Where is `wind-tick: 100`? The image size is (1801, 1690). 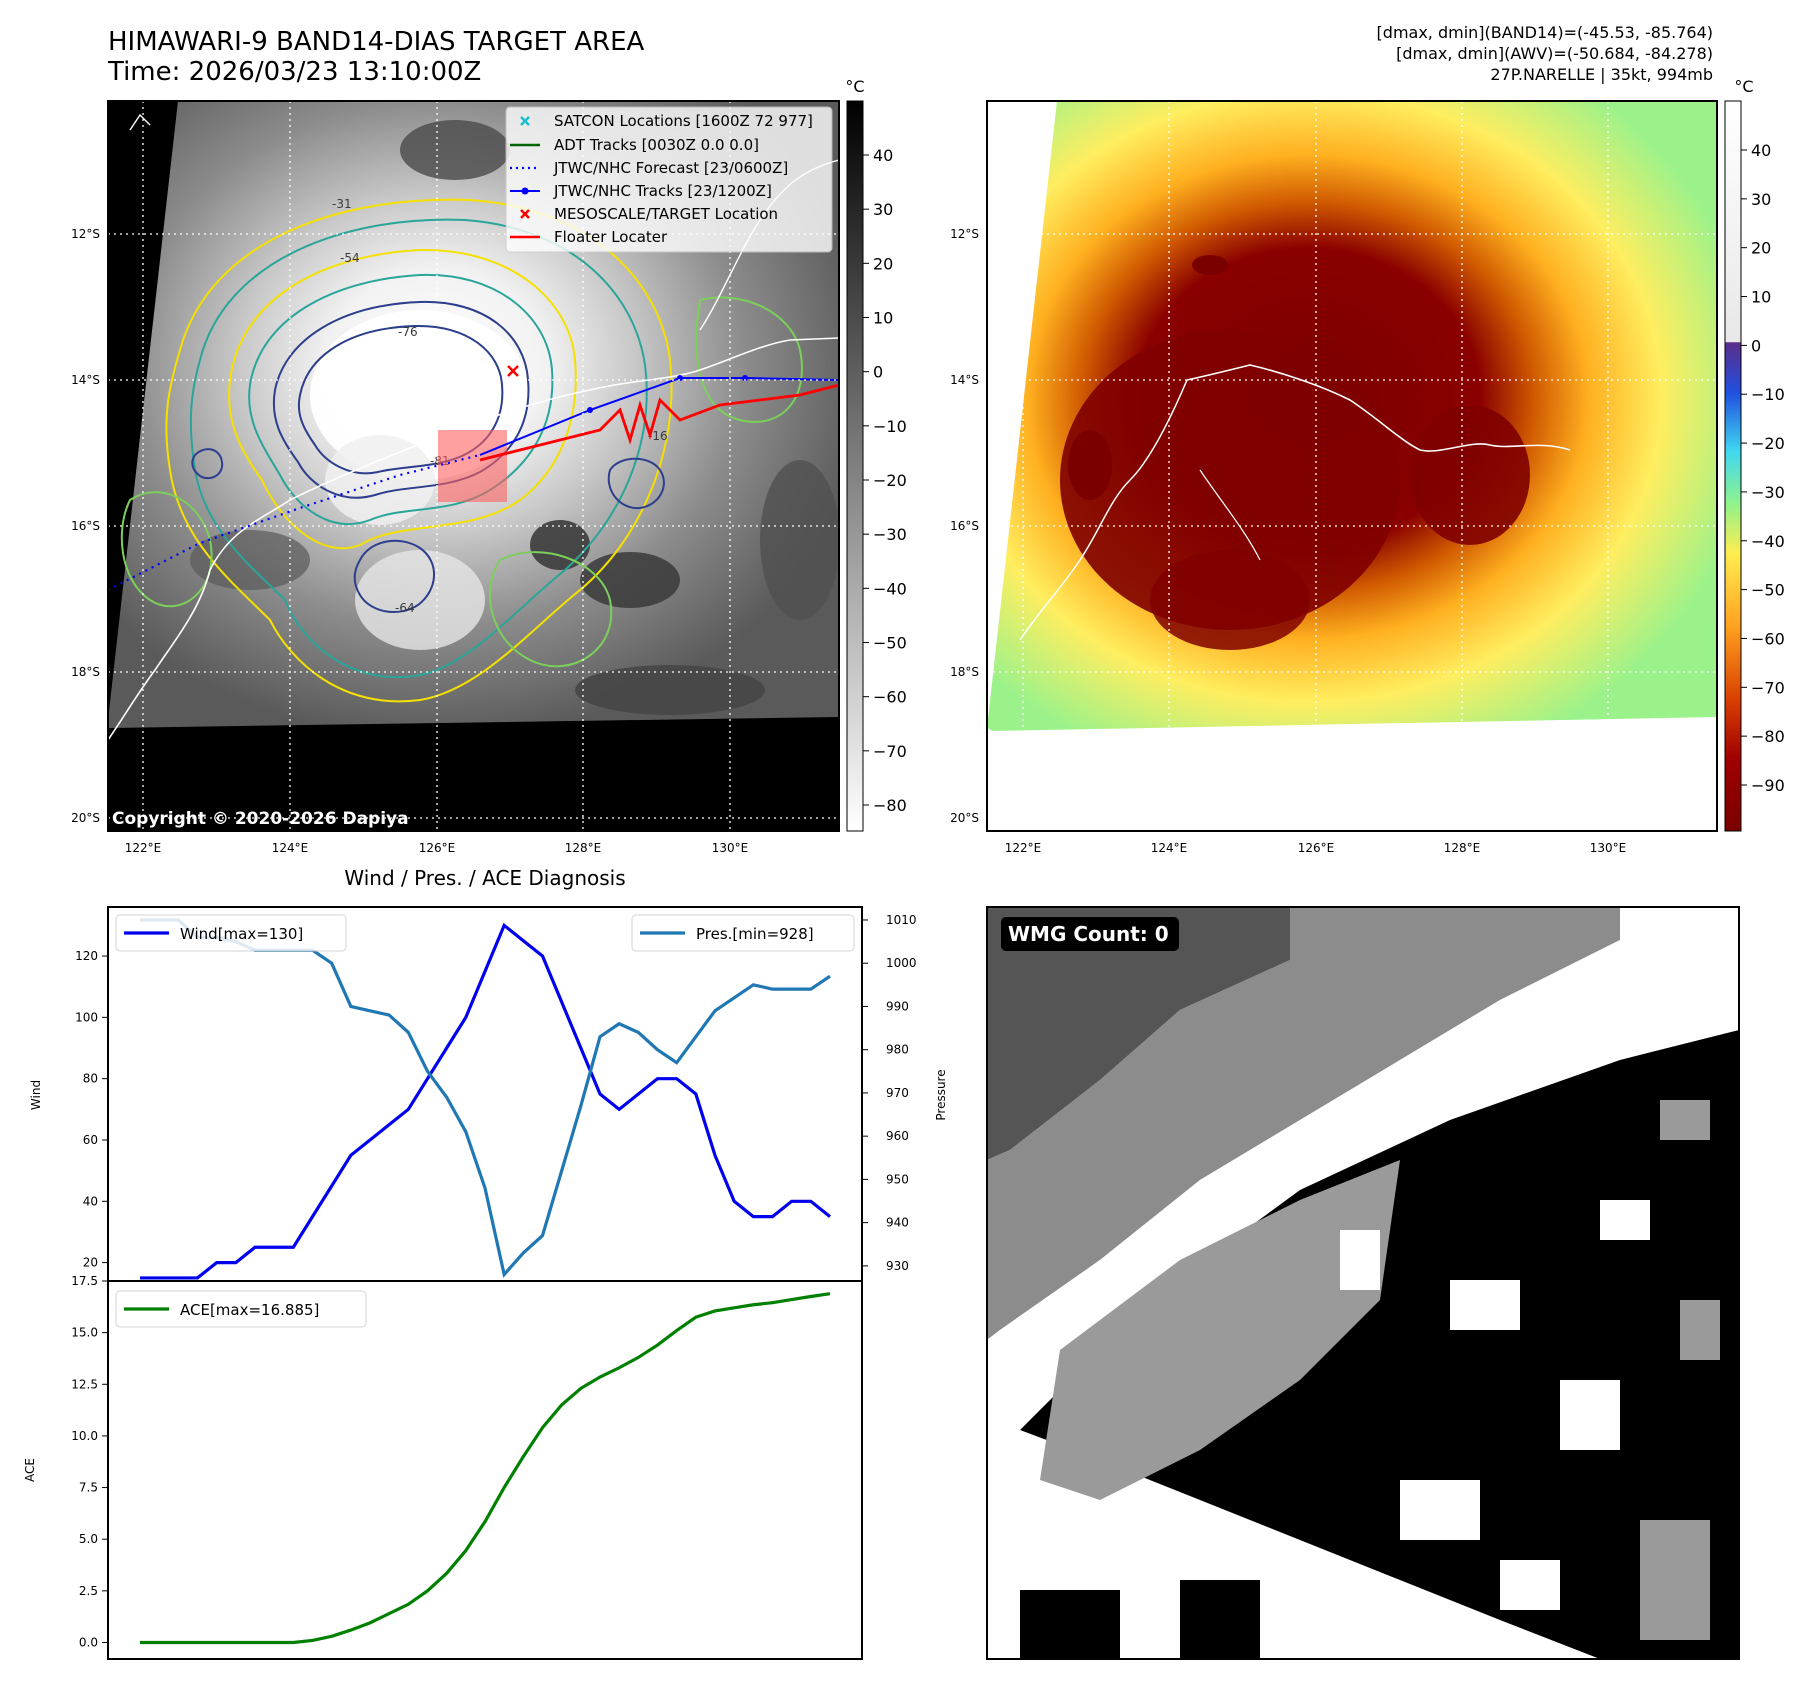 wind-tick: 100 is located at coordinates (86, 1017).